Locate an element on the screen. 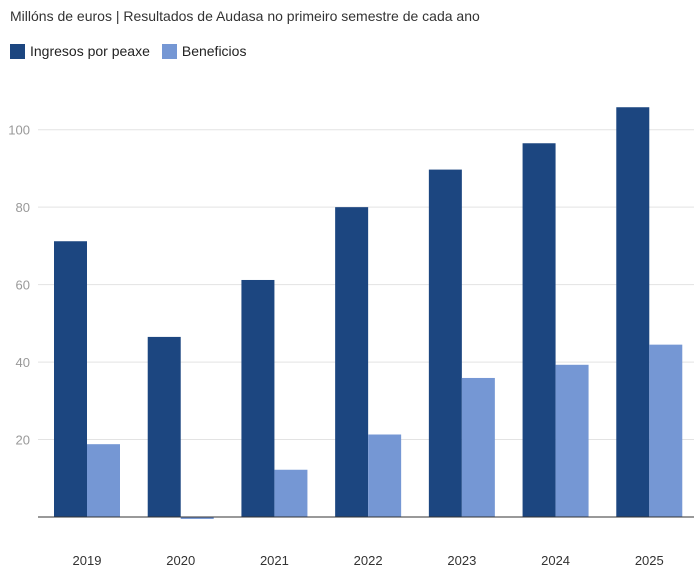 The height and width of the screenshot is (578, 699). y-tick-label: 40 is located at coordinates (23, 362).